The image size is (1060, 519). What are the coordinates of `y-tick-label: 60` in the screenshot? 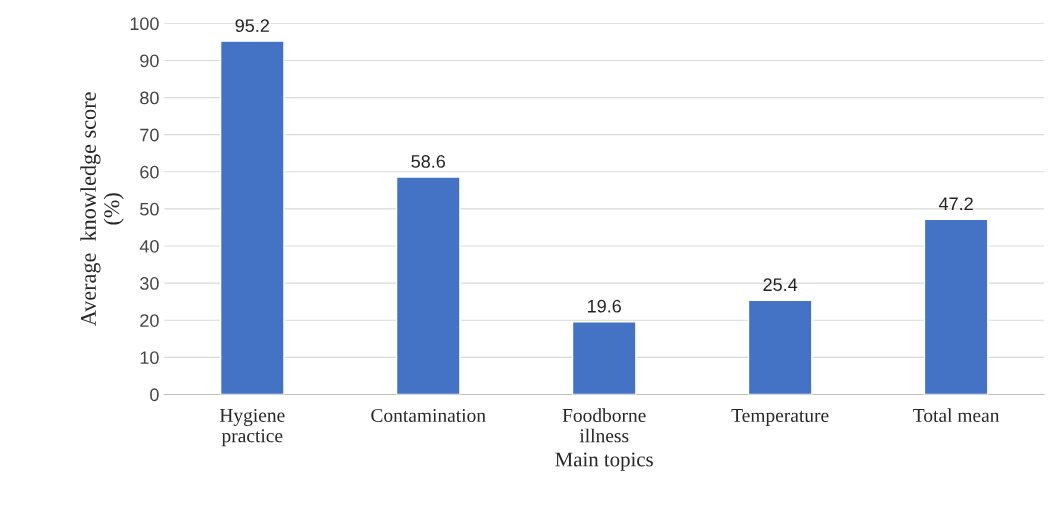 It's located at (149, 172).